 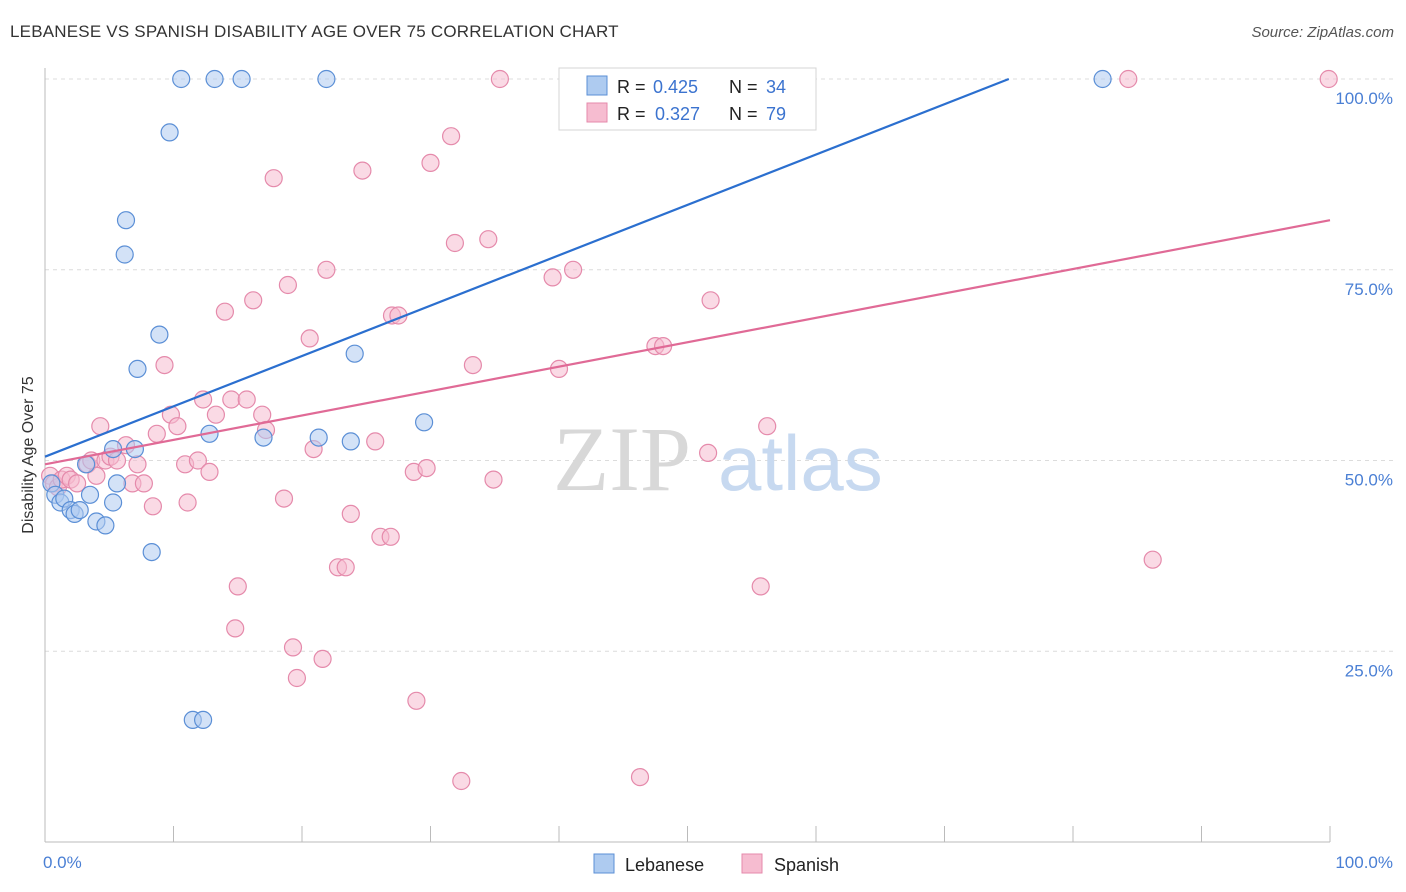 What do you see at coordinates (743, 87) in the screenshot?
I see `legend-n-label-lebanese: N =` at bounding box center [743, 87].